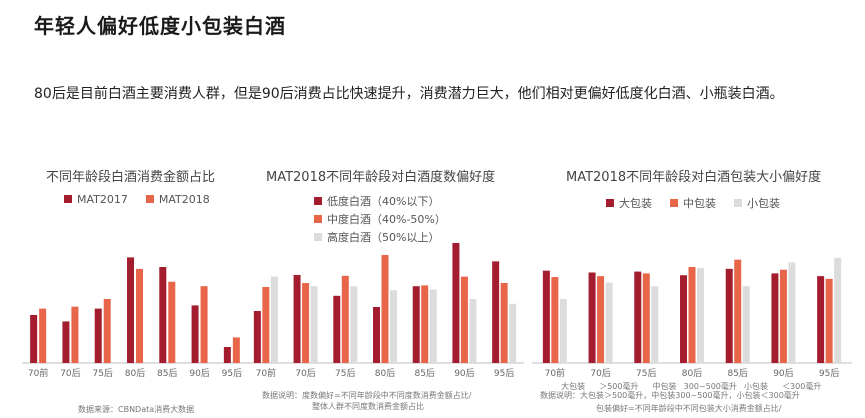 The width and height of the screenshot is (865, 418). I want to click on legend-item: MAT2017, so click(96, 199).